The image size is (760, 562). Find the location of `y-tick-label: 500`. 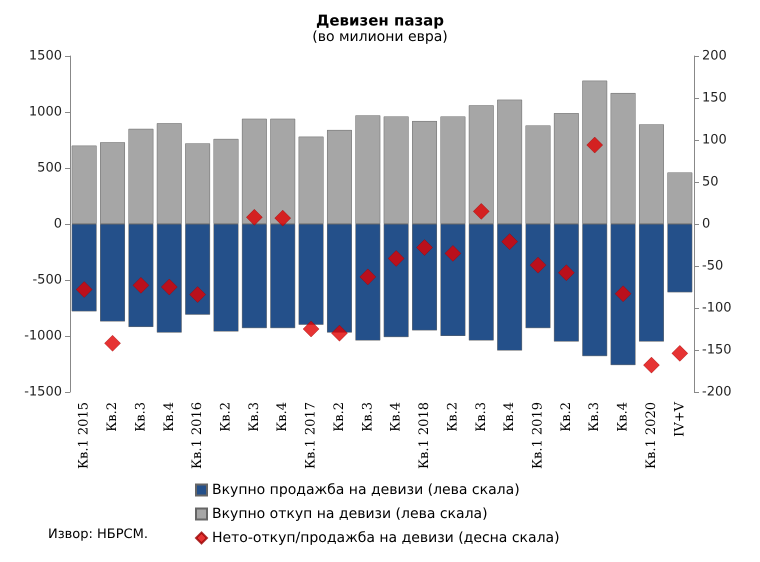

y-tick-label: 500 is located at coordinates (49, 168).